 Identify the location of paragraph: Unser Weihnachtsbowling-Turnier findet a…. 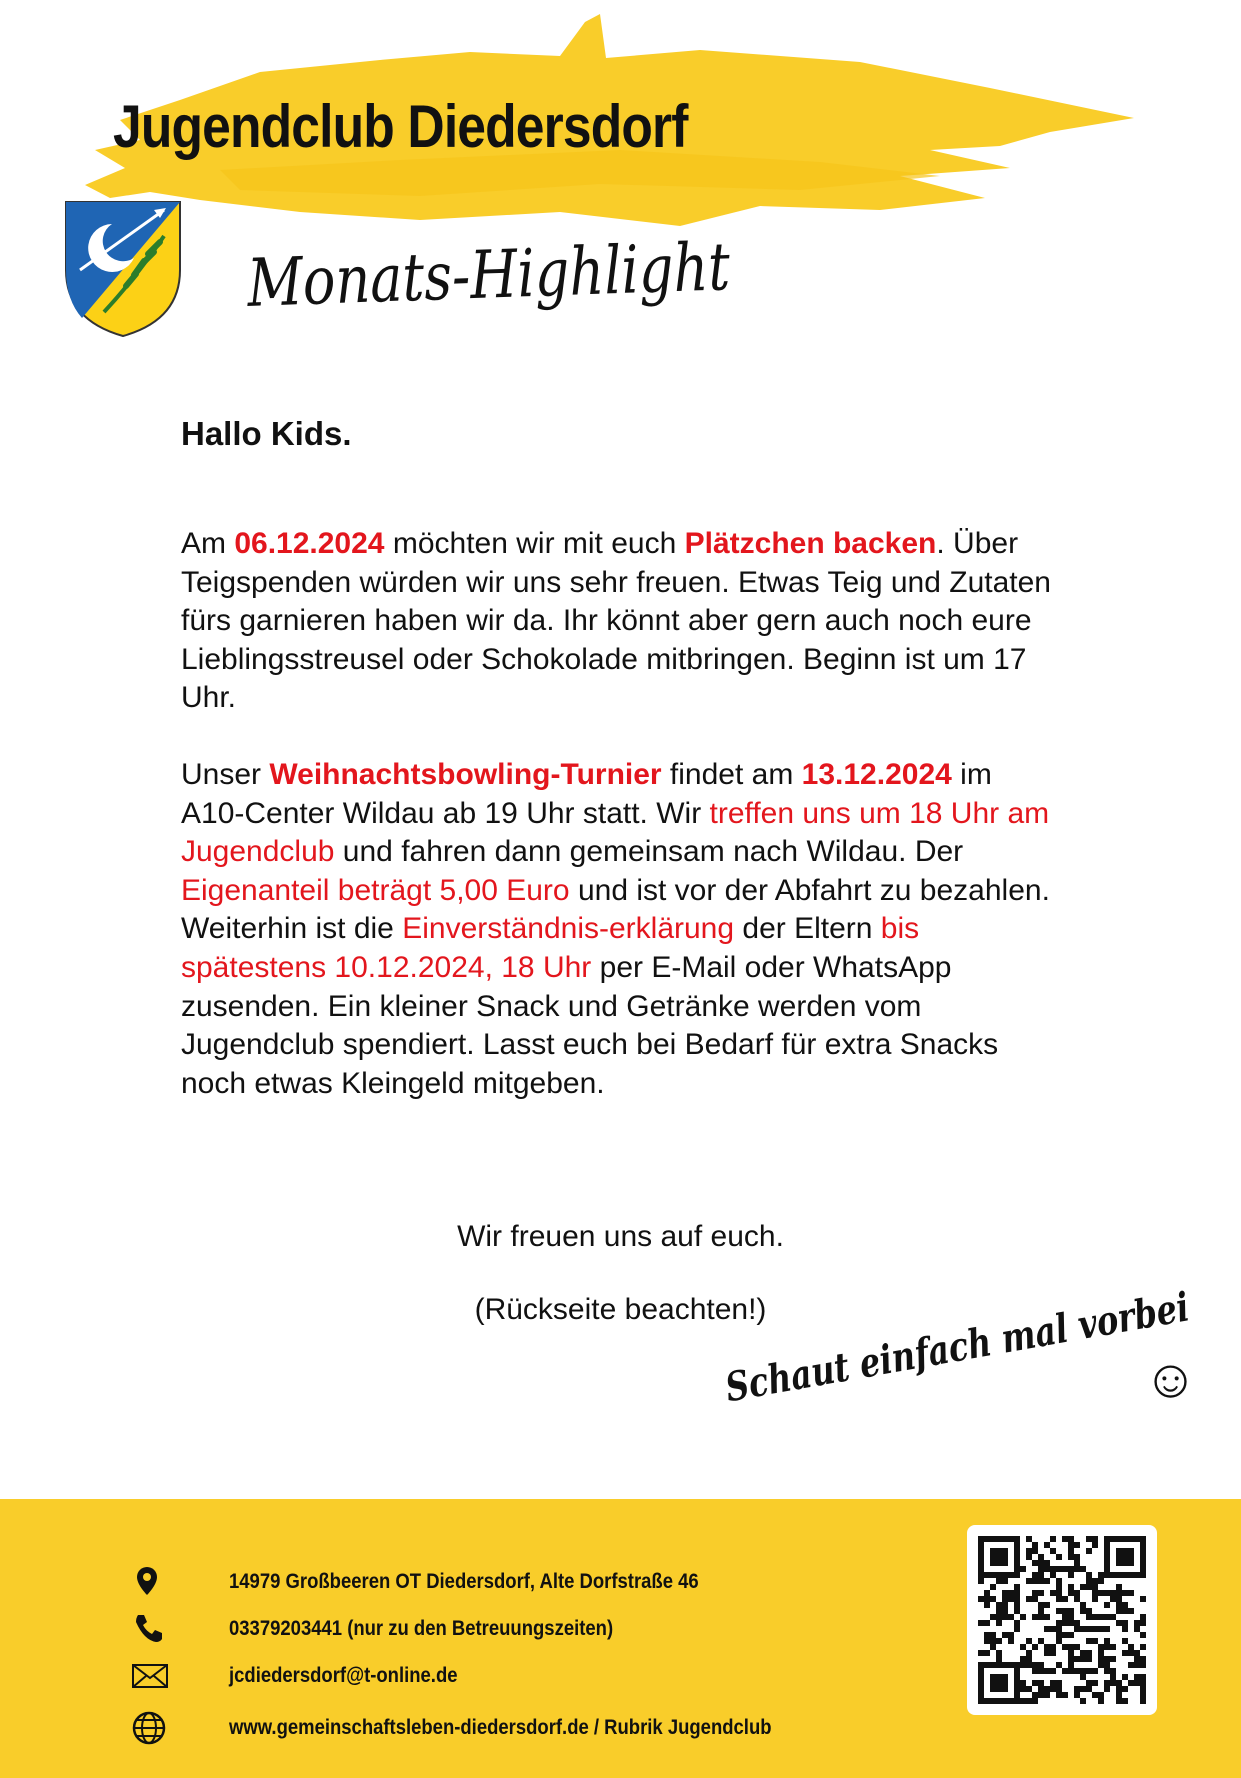
(621, 929).